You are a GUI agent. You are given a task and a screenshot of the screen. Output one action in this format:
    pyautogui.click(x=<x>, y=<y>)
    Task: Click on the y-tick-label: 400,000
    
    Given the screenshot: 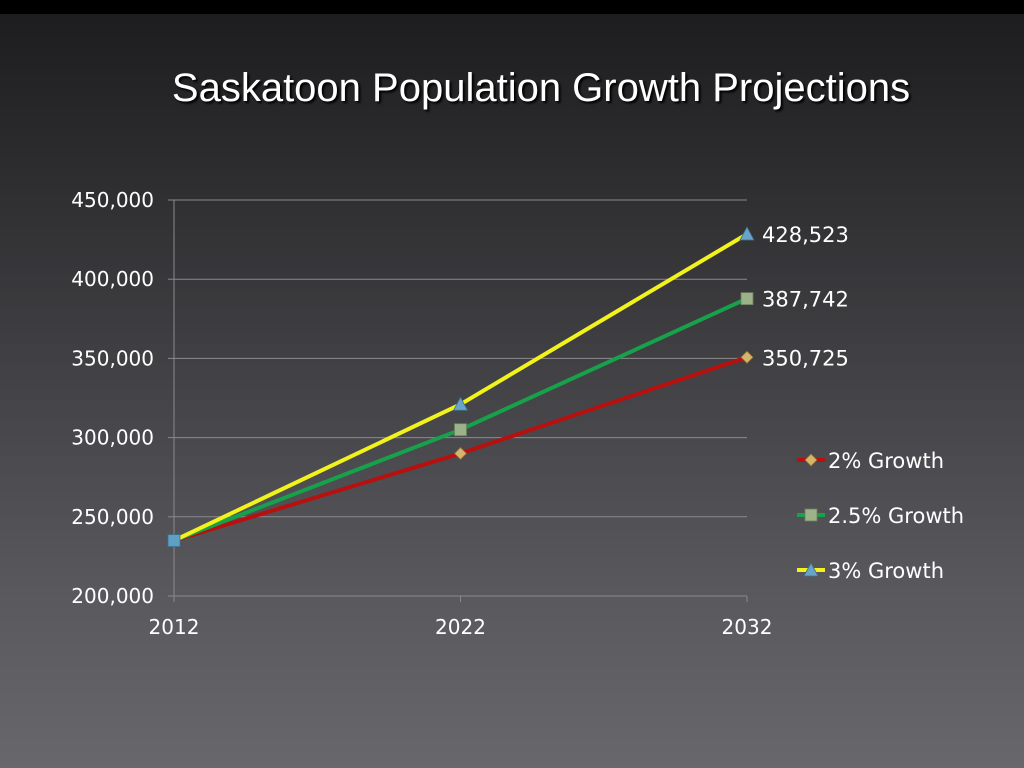 What is the action you would take?
    pyautogui.click(x=112, y=279)
    